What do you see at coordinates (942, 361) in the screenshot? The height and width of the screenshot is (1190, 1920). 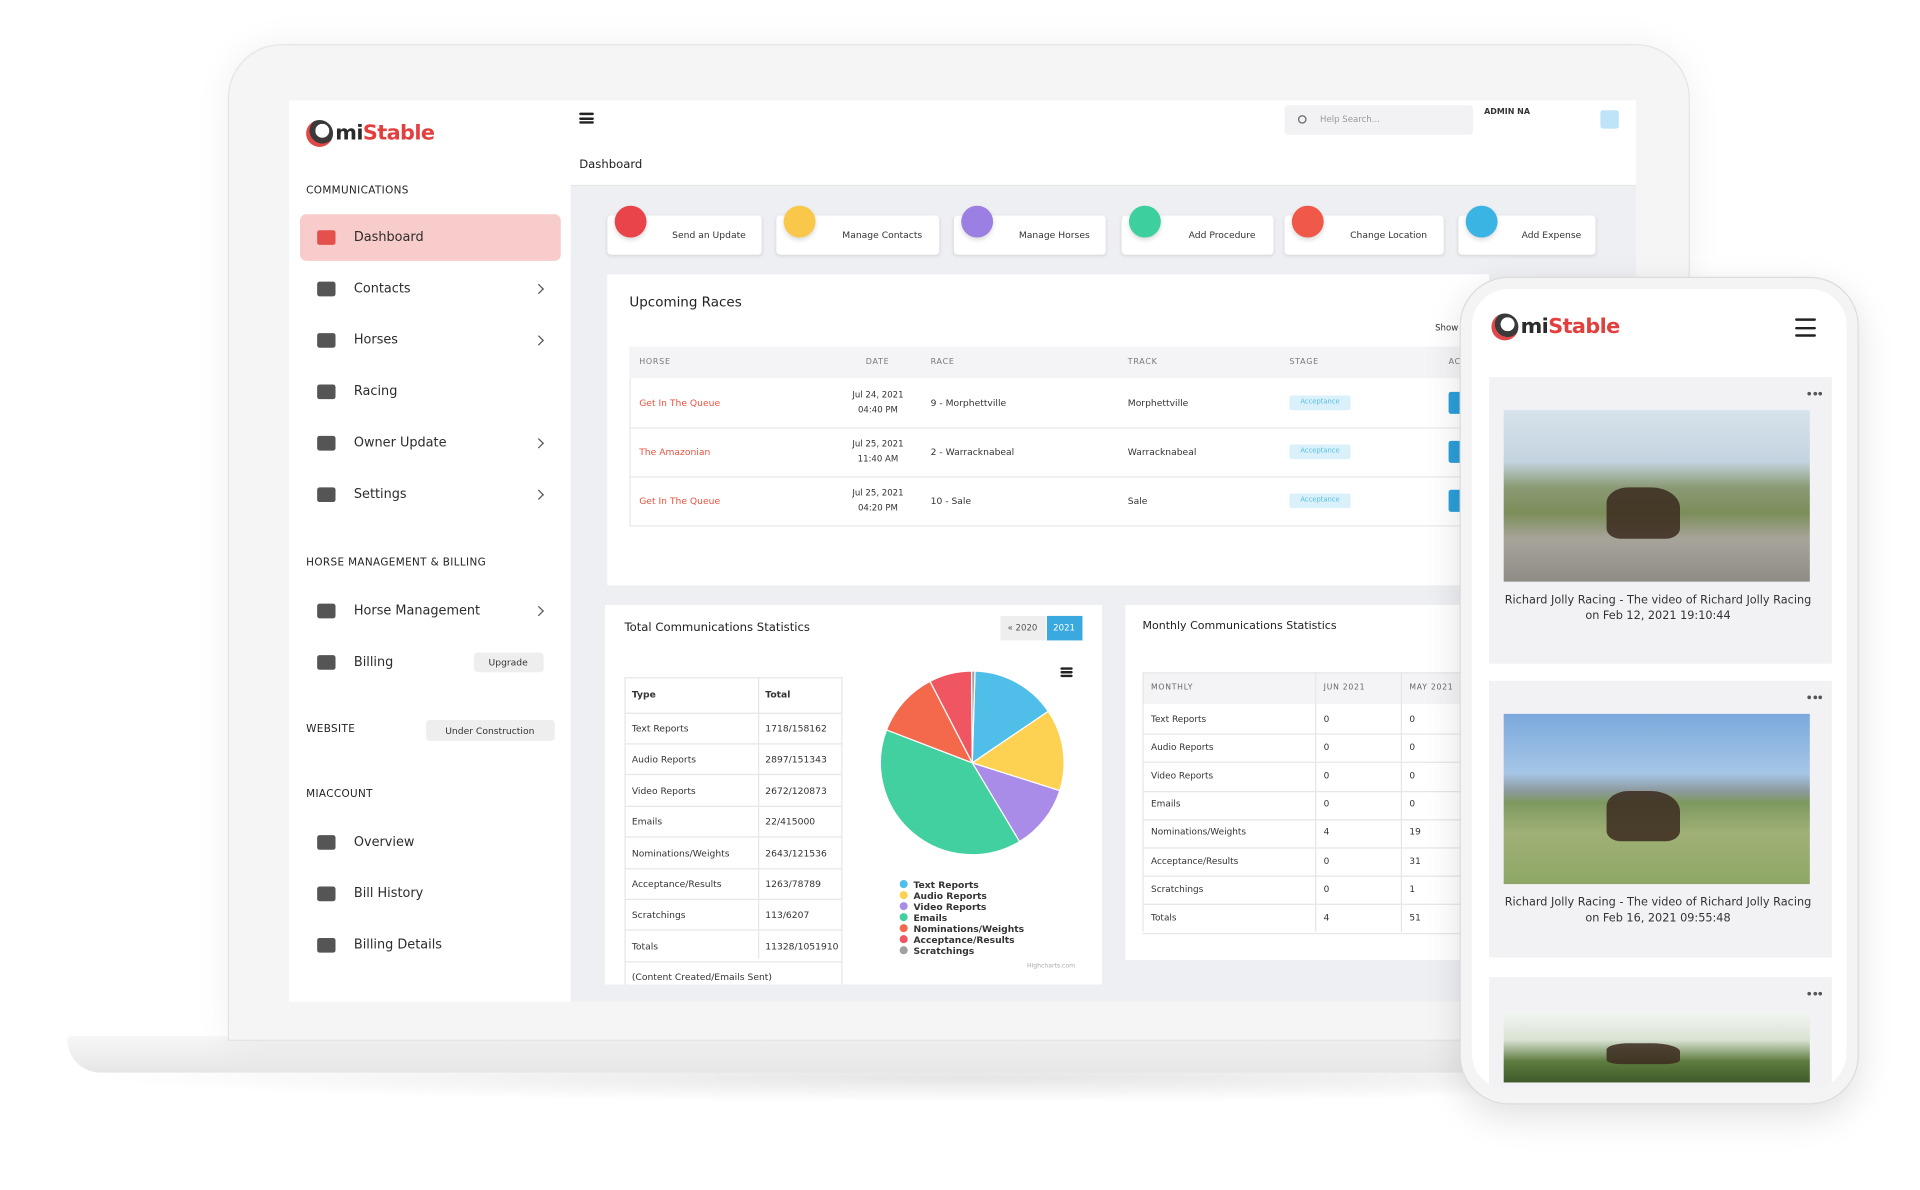 I see `column-header: RACE` at bounding box center [942, 361].